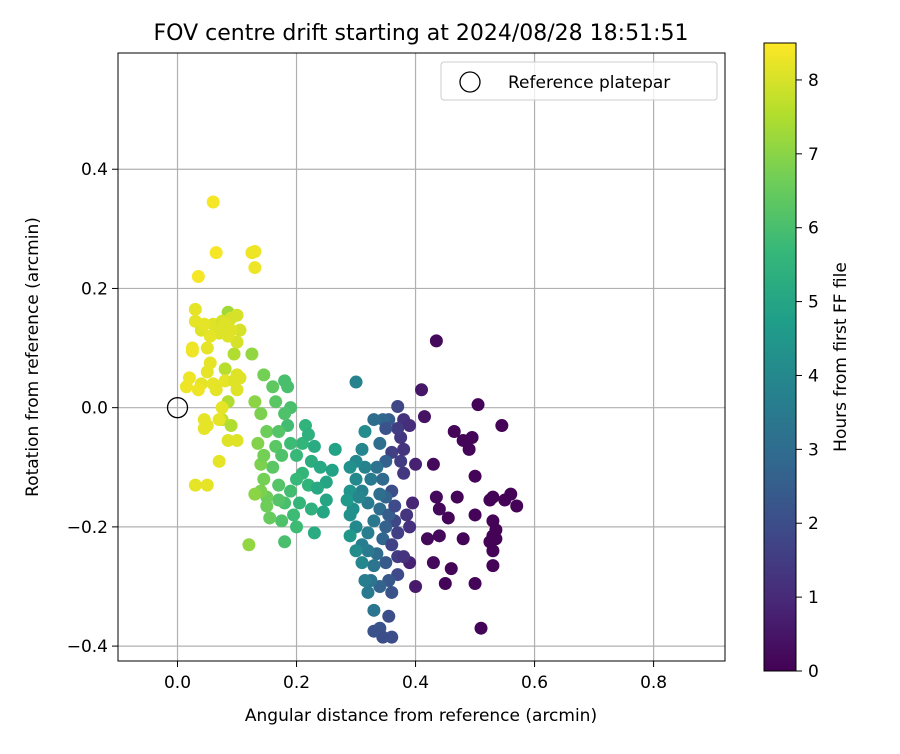  I want to click on colorbar-gradient, so click(780, 357).